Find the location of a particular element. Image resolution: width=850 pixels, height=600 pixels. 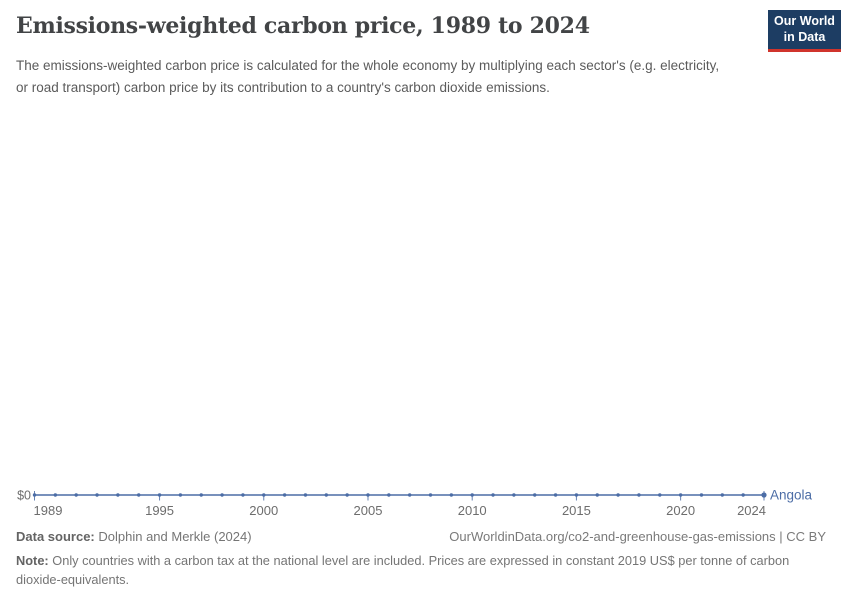

x-tick-label: 2015 is located at coordinates (576, 510).